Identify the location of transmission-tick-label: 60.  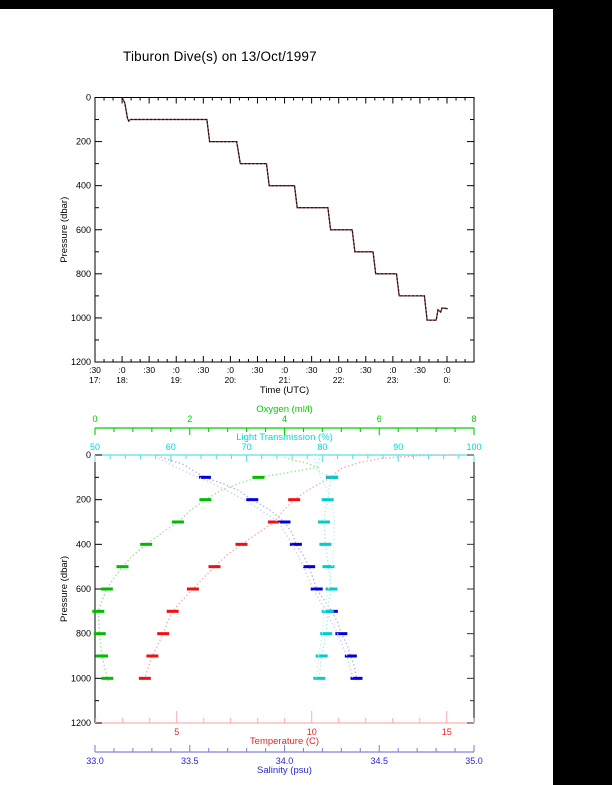
(171, 447).